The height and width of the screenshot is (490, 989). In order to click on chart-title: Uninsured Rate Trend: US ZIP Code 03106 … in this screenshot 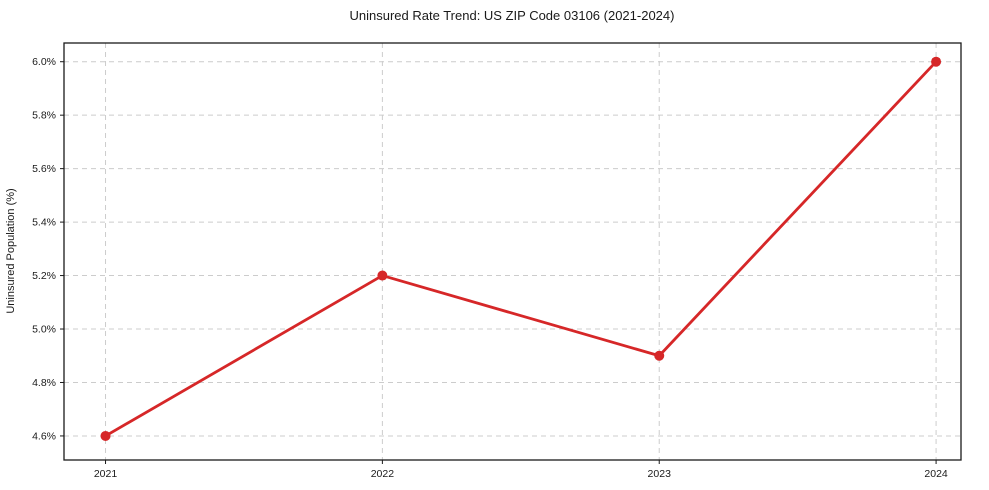, I will do `click(512, 15)`.